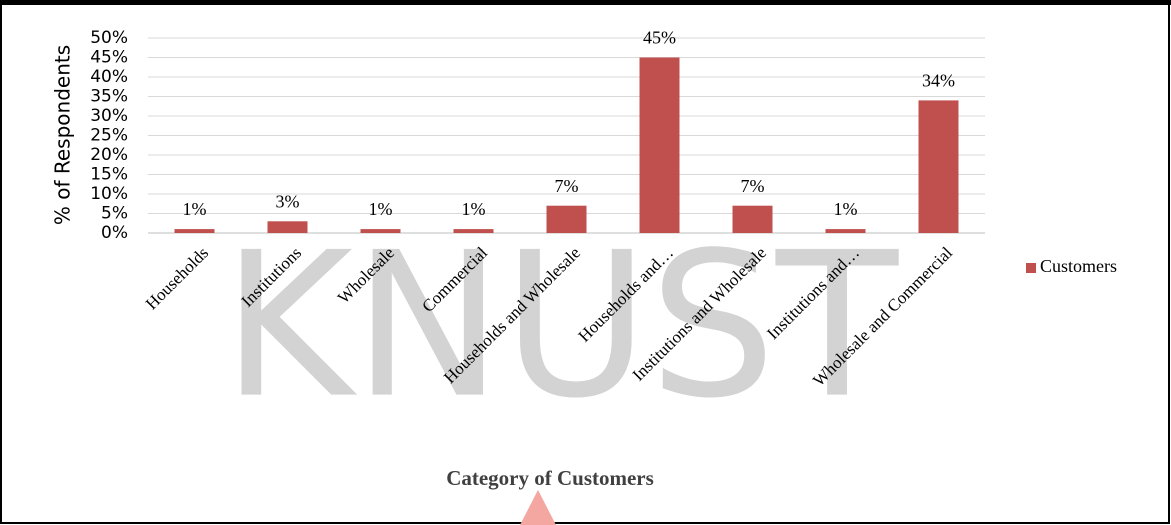 The image size is (1171, 525). What do you see at coordinates (109, 194) in the screenshot?
I see `y-tick-label: 10%` at bounding box center [109, 194].